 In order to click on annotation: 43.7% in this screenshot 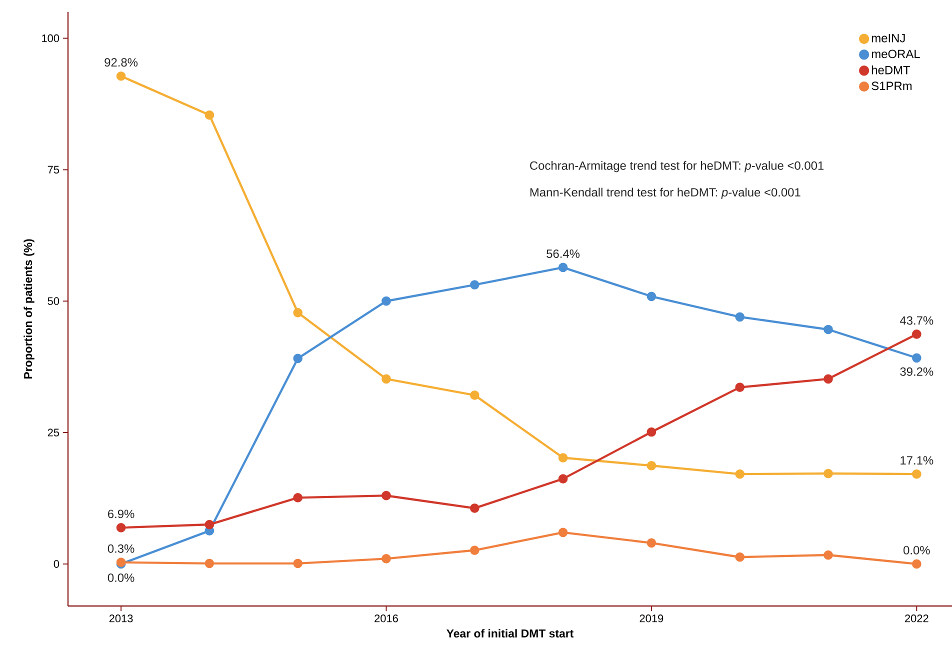, I will do `click(917, 320)`.